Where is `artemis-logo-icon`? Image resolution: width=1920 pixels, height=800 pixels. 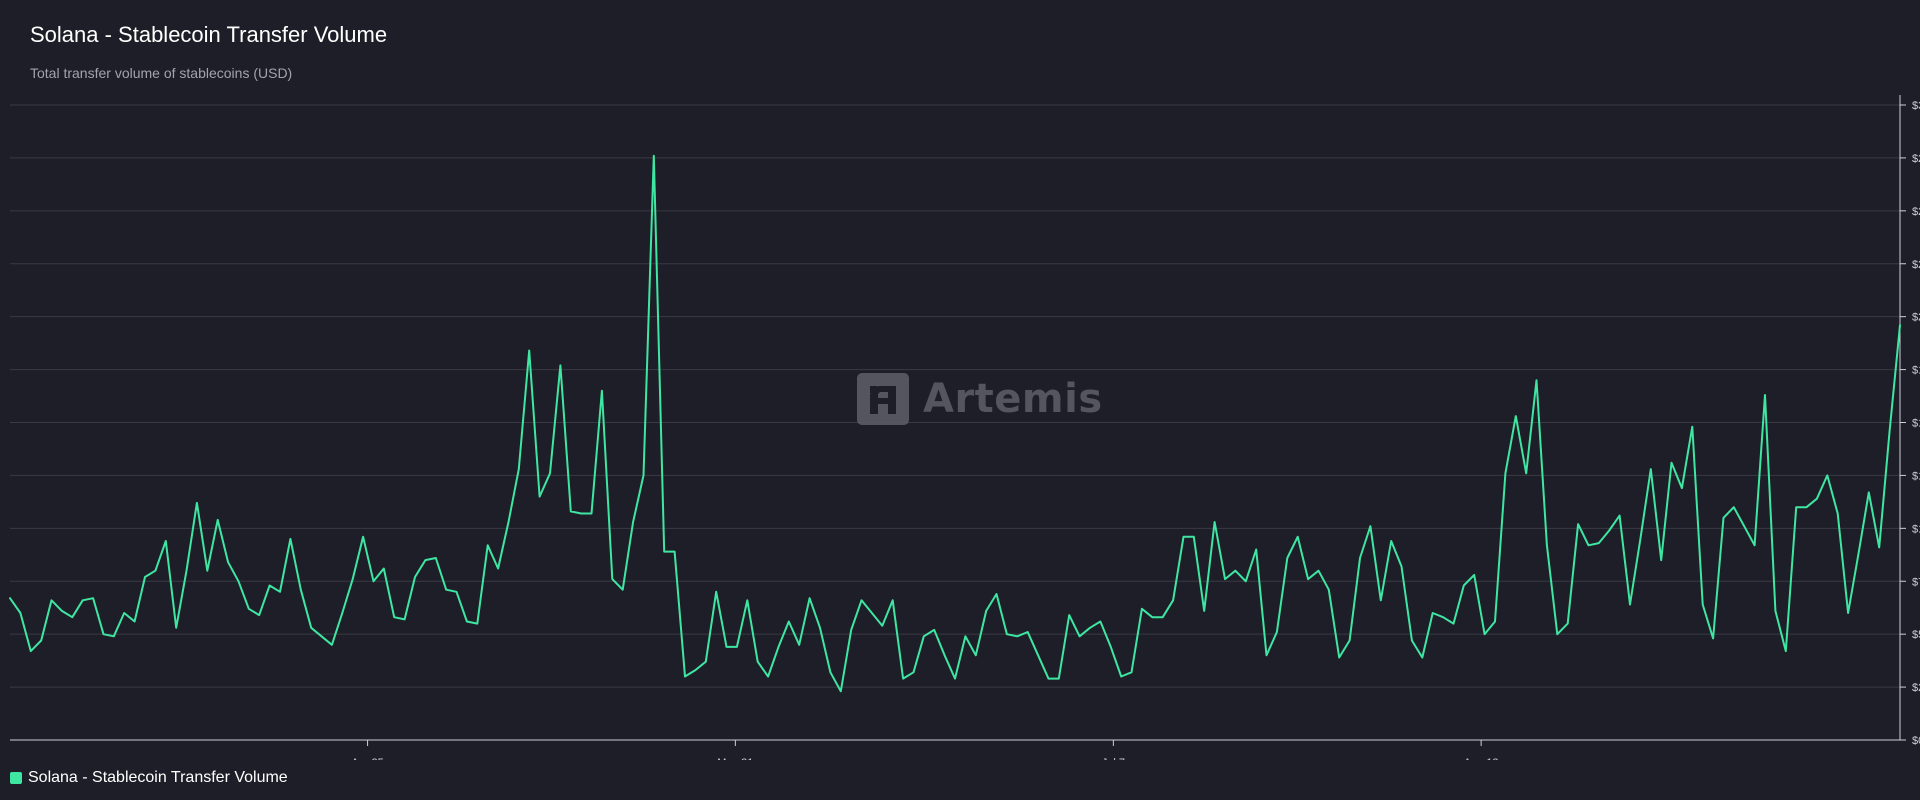
artemis-logo-icon is located at coordinates (883, 399).